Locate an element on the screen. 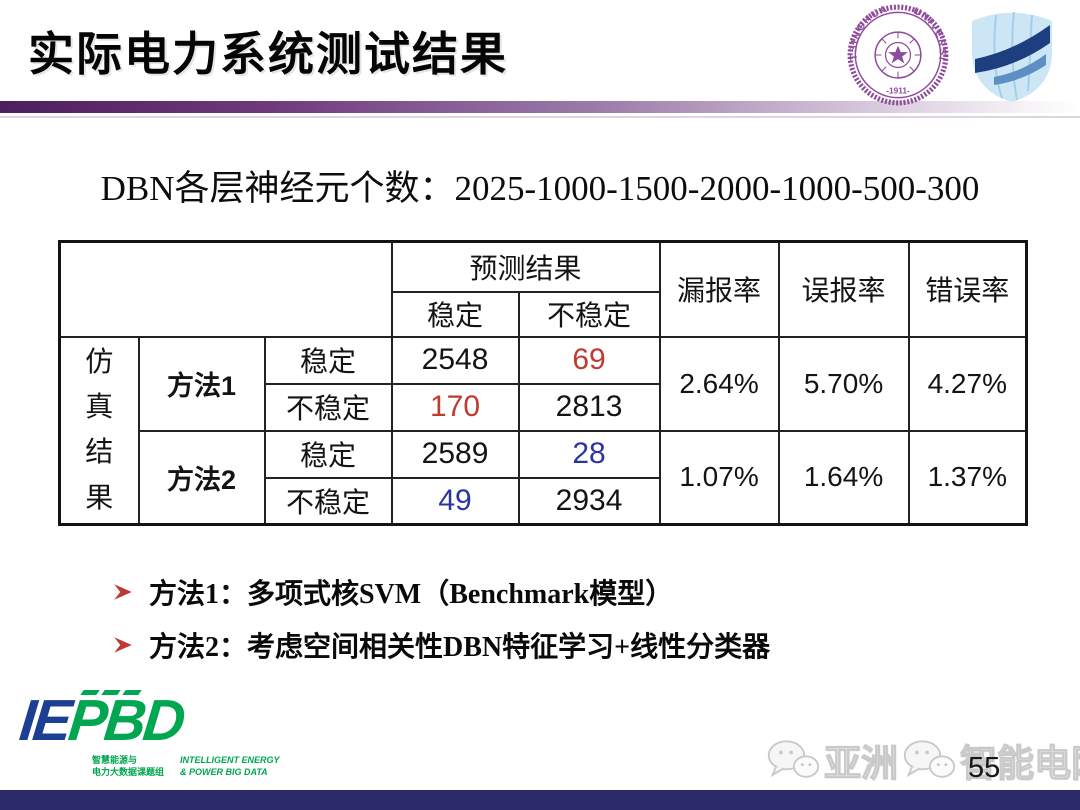 The image size is (1080, 810). list-item: 方法2：考虑空间相关性DBN特征学习+线性分类器 is located at coordinates (441, 645).